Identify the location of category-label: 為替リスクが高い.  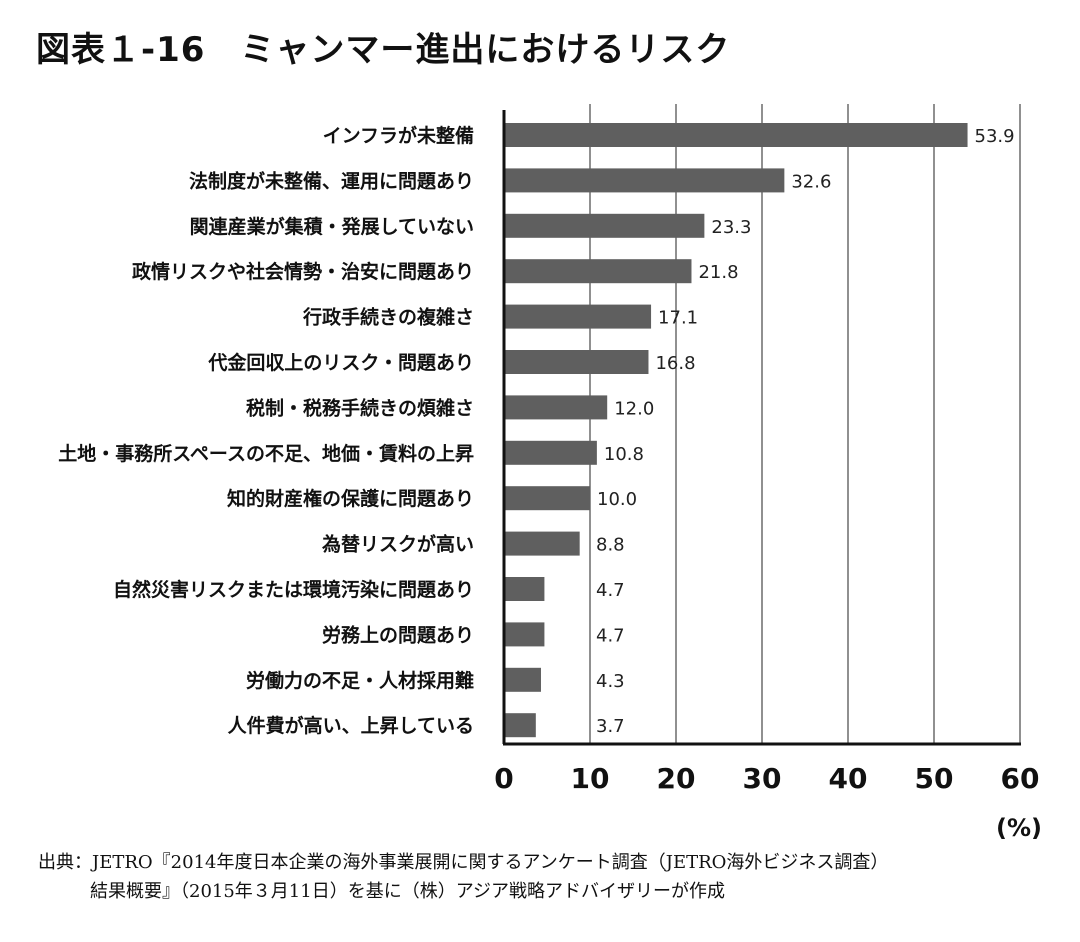
(398, 544).